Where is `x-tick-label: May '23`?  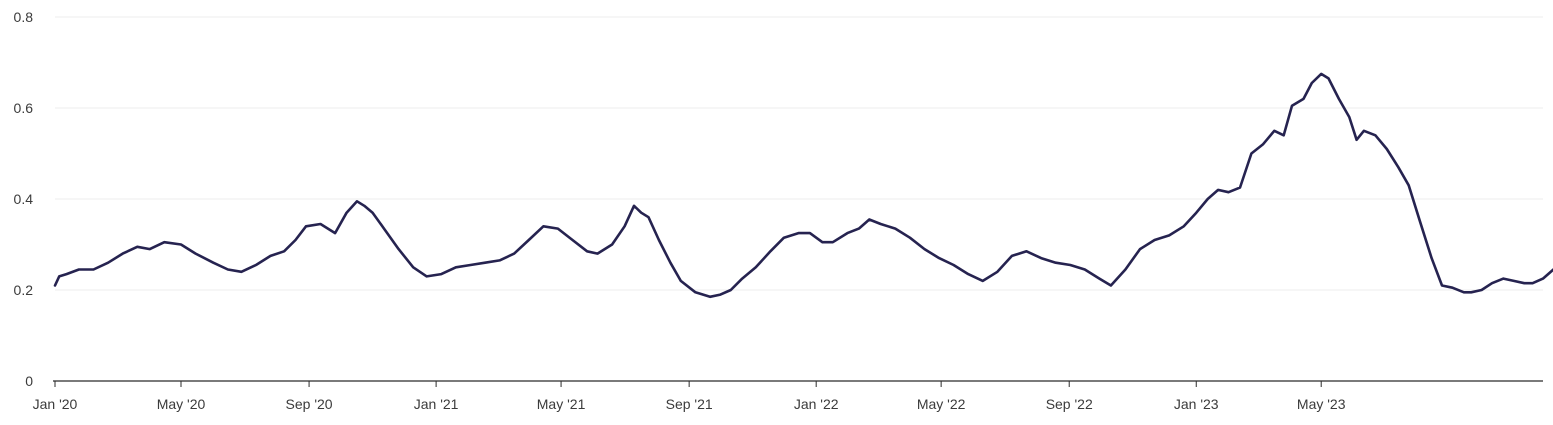 x-tick-label: May '23 is located at coordinates (1321, 404).